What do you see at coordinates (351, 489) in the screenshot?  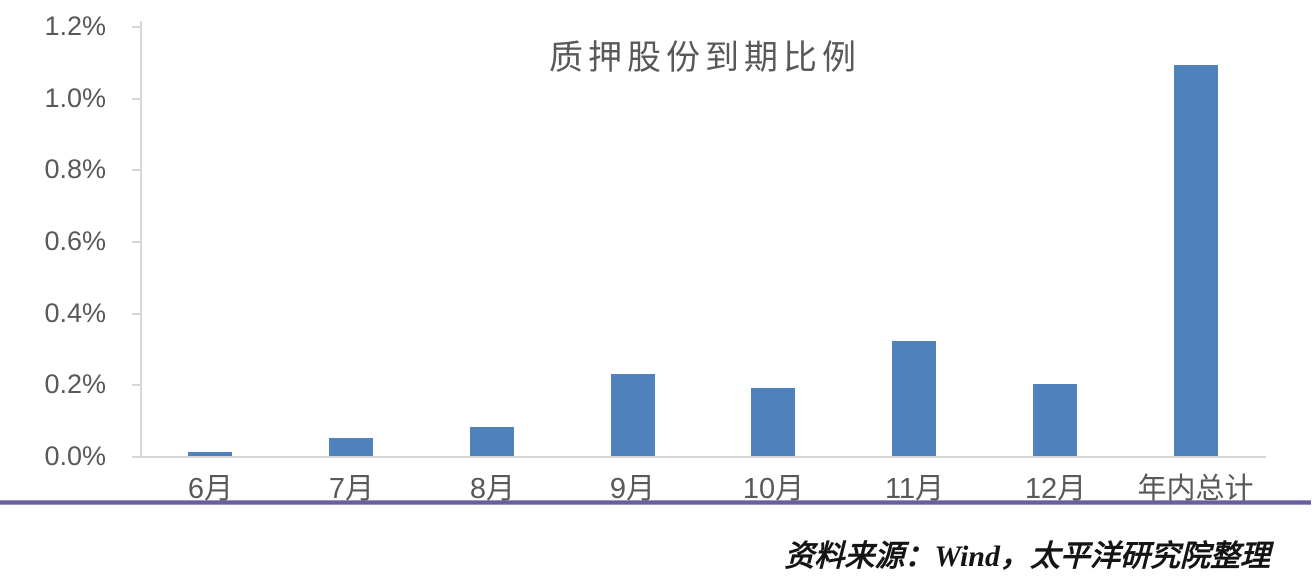 I see `x-axis-label-2: 7月` at bounding box center [351, 489].